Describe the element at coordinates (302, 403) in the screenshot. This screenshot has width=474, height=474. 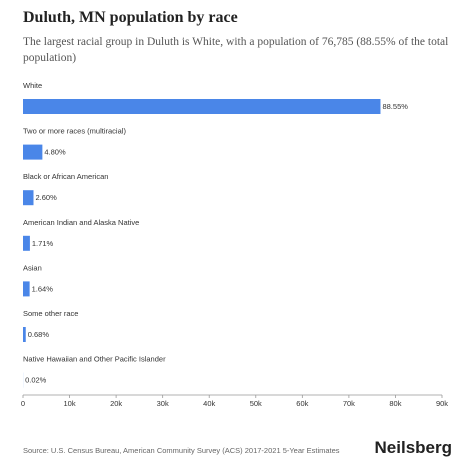
I see `x-tick-label: 60k` at that location.